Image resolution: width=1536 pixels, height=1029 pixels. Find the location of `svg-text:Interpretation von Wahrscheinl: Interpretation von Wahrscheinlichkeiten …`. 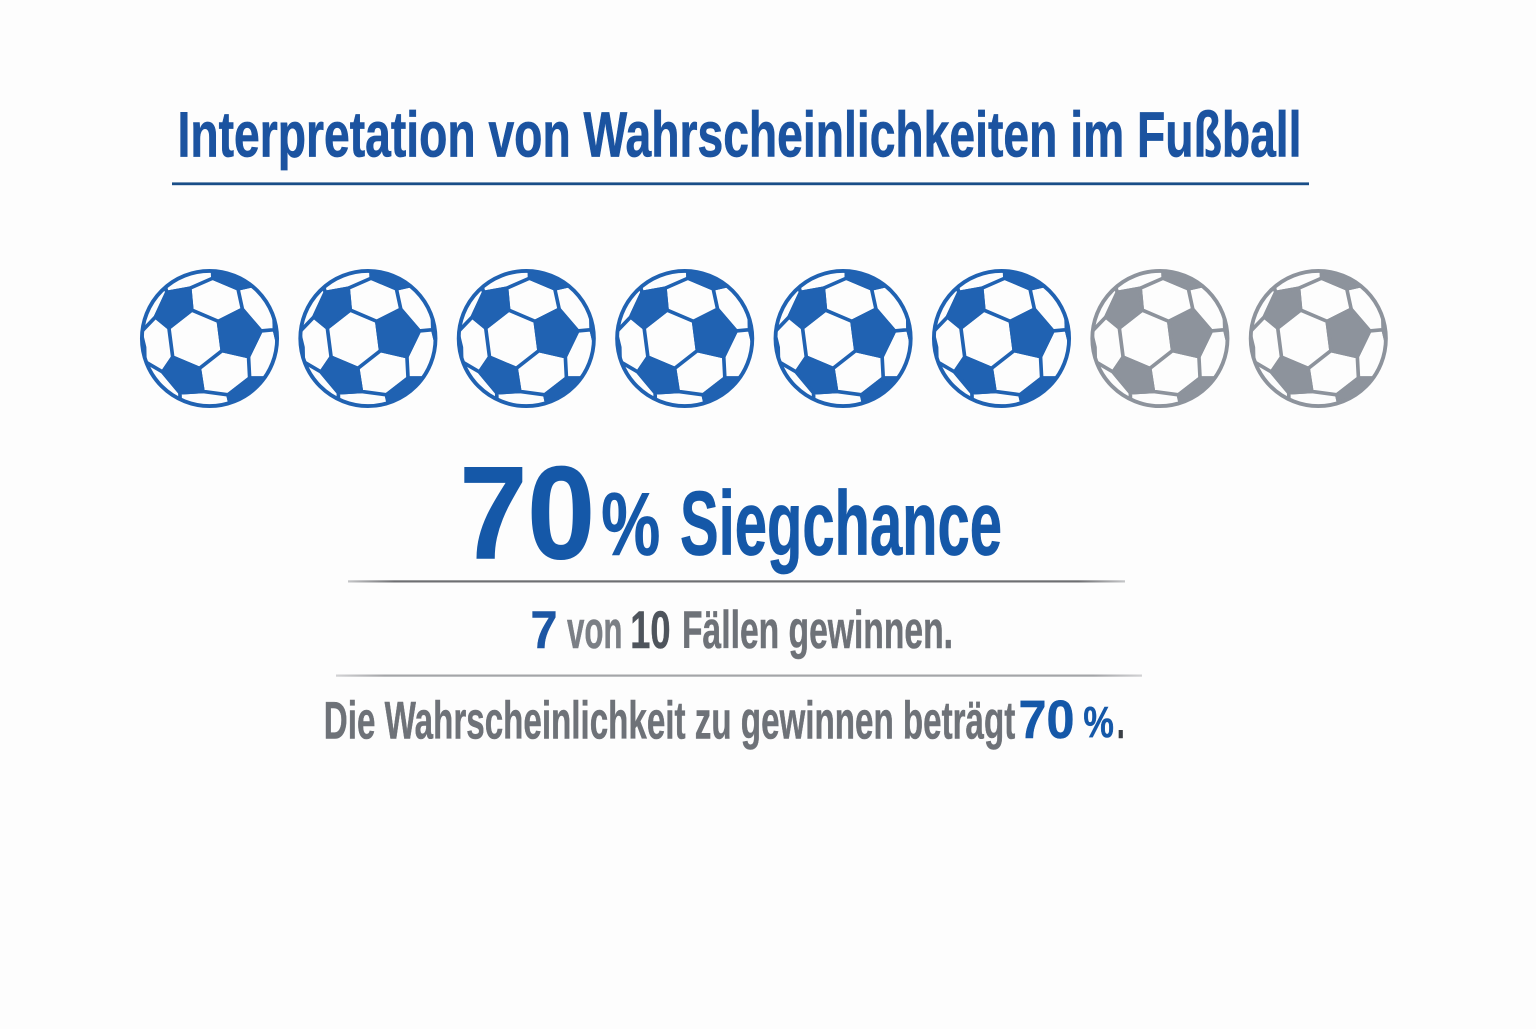

svg-text:Interpretation von Wahrscheinl: Interpretation von Wahrscheinlichkeiten … is located at coordinates (740, 135).